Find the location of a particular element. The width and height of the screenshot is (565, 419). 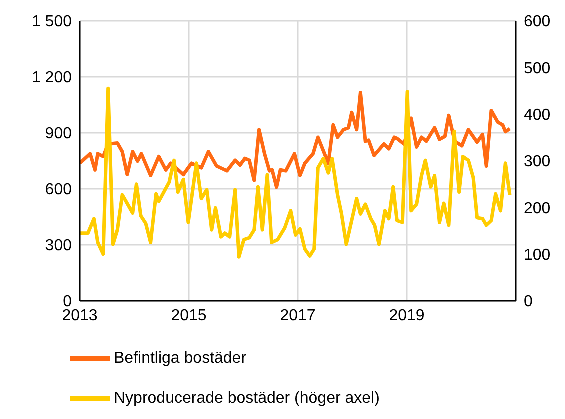

y-tick-label: 1 200 is located at coordinates (52, 78).